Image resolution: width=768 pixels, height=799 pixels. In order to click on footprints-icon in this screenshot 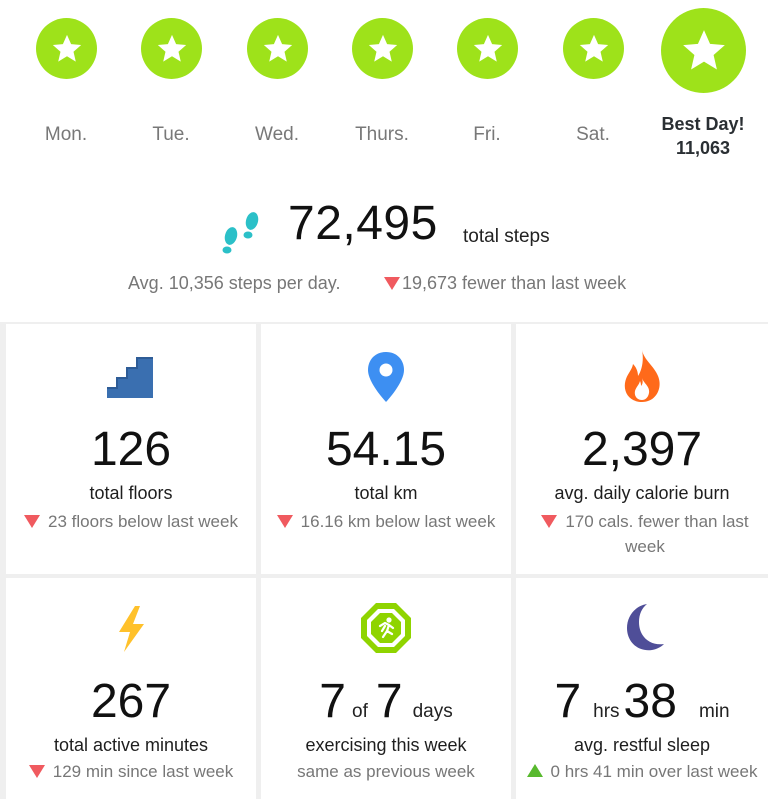, I will do `click(243, 232)`.